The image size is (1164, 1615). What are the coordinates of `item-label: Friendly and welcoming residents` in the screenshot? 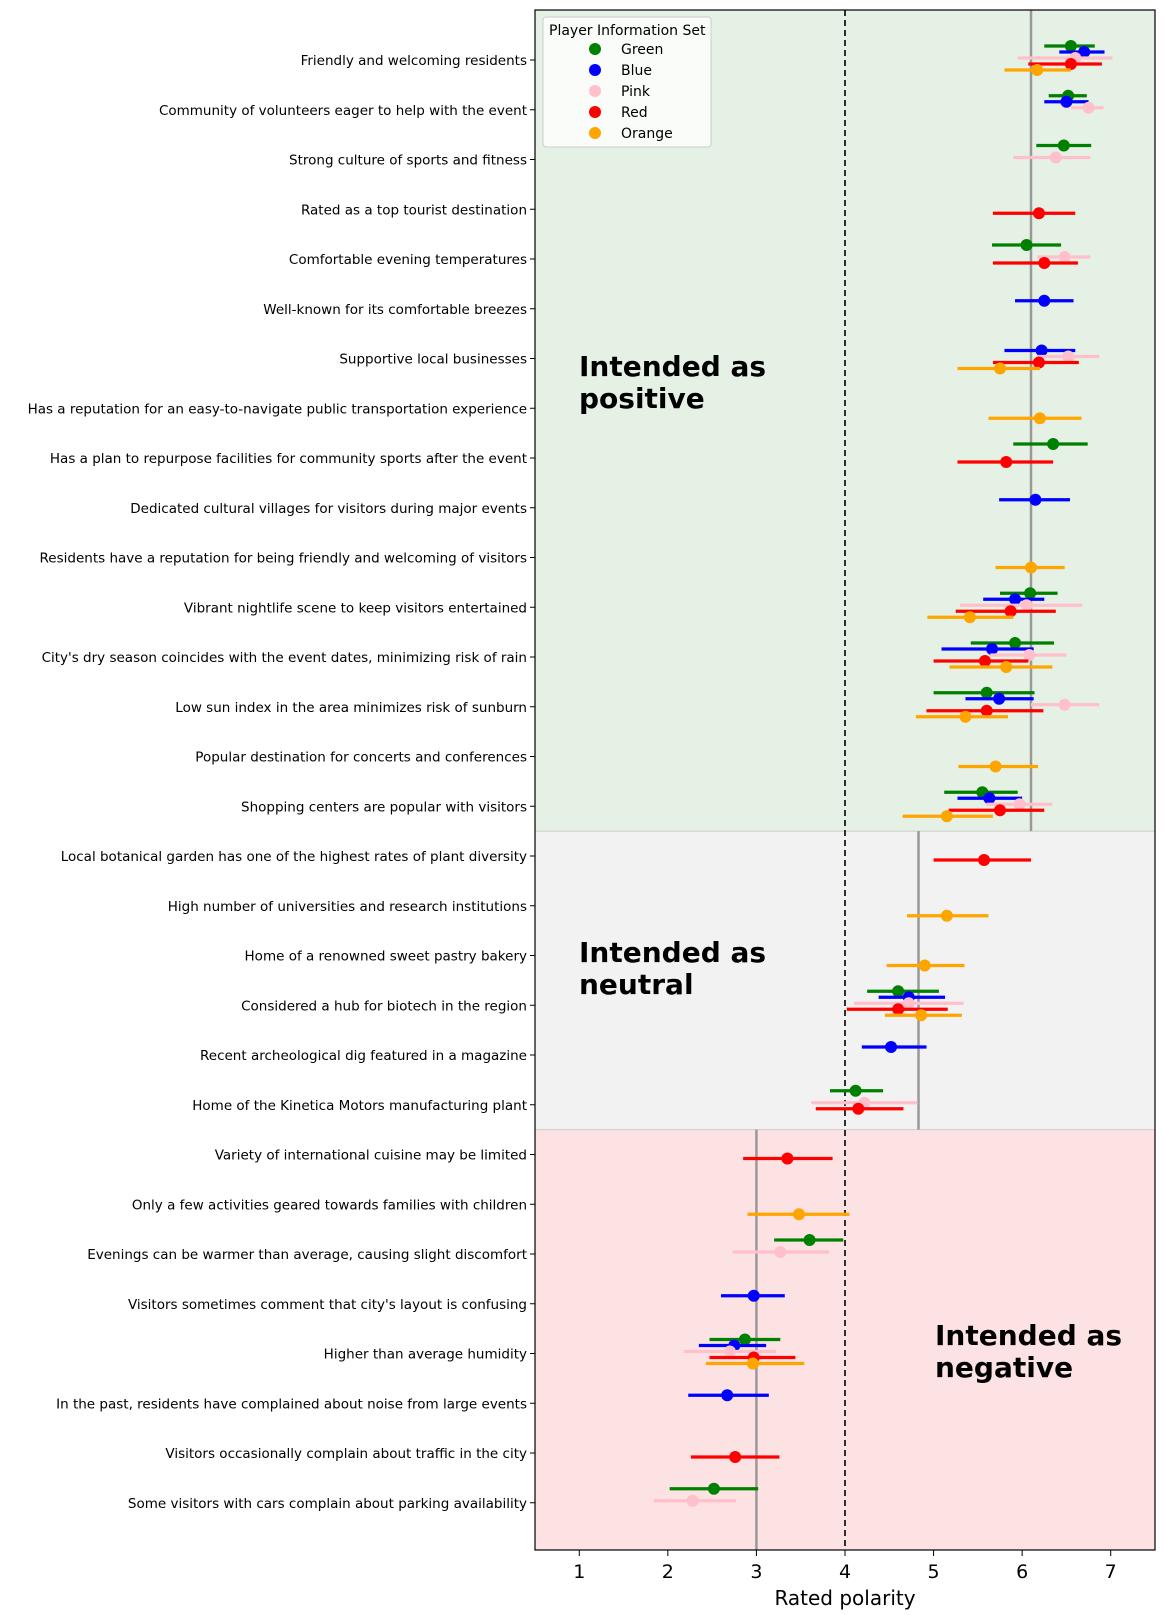 It's located at (414, 61).